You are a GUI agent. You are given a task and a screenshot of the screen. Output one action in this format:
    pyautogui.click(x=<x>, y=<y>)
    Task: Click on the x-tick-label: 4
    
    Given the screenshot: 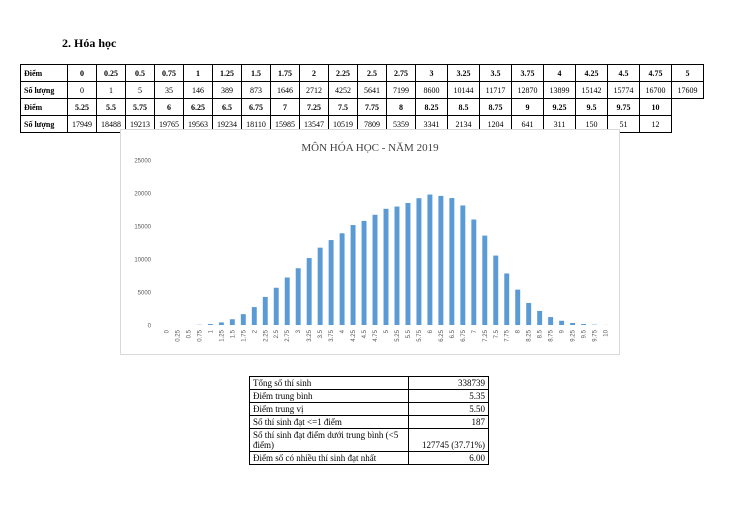 What is the action you would take?
    pyautogui.click(x=343, y=331)
    